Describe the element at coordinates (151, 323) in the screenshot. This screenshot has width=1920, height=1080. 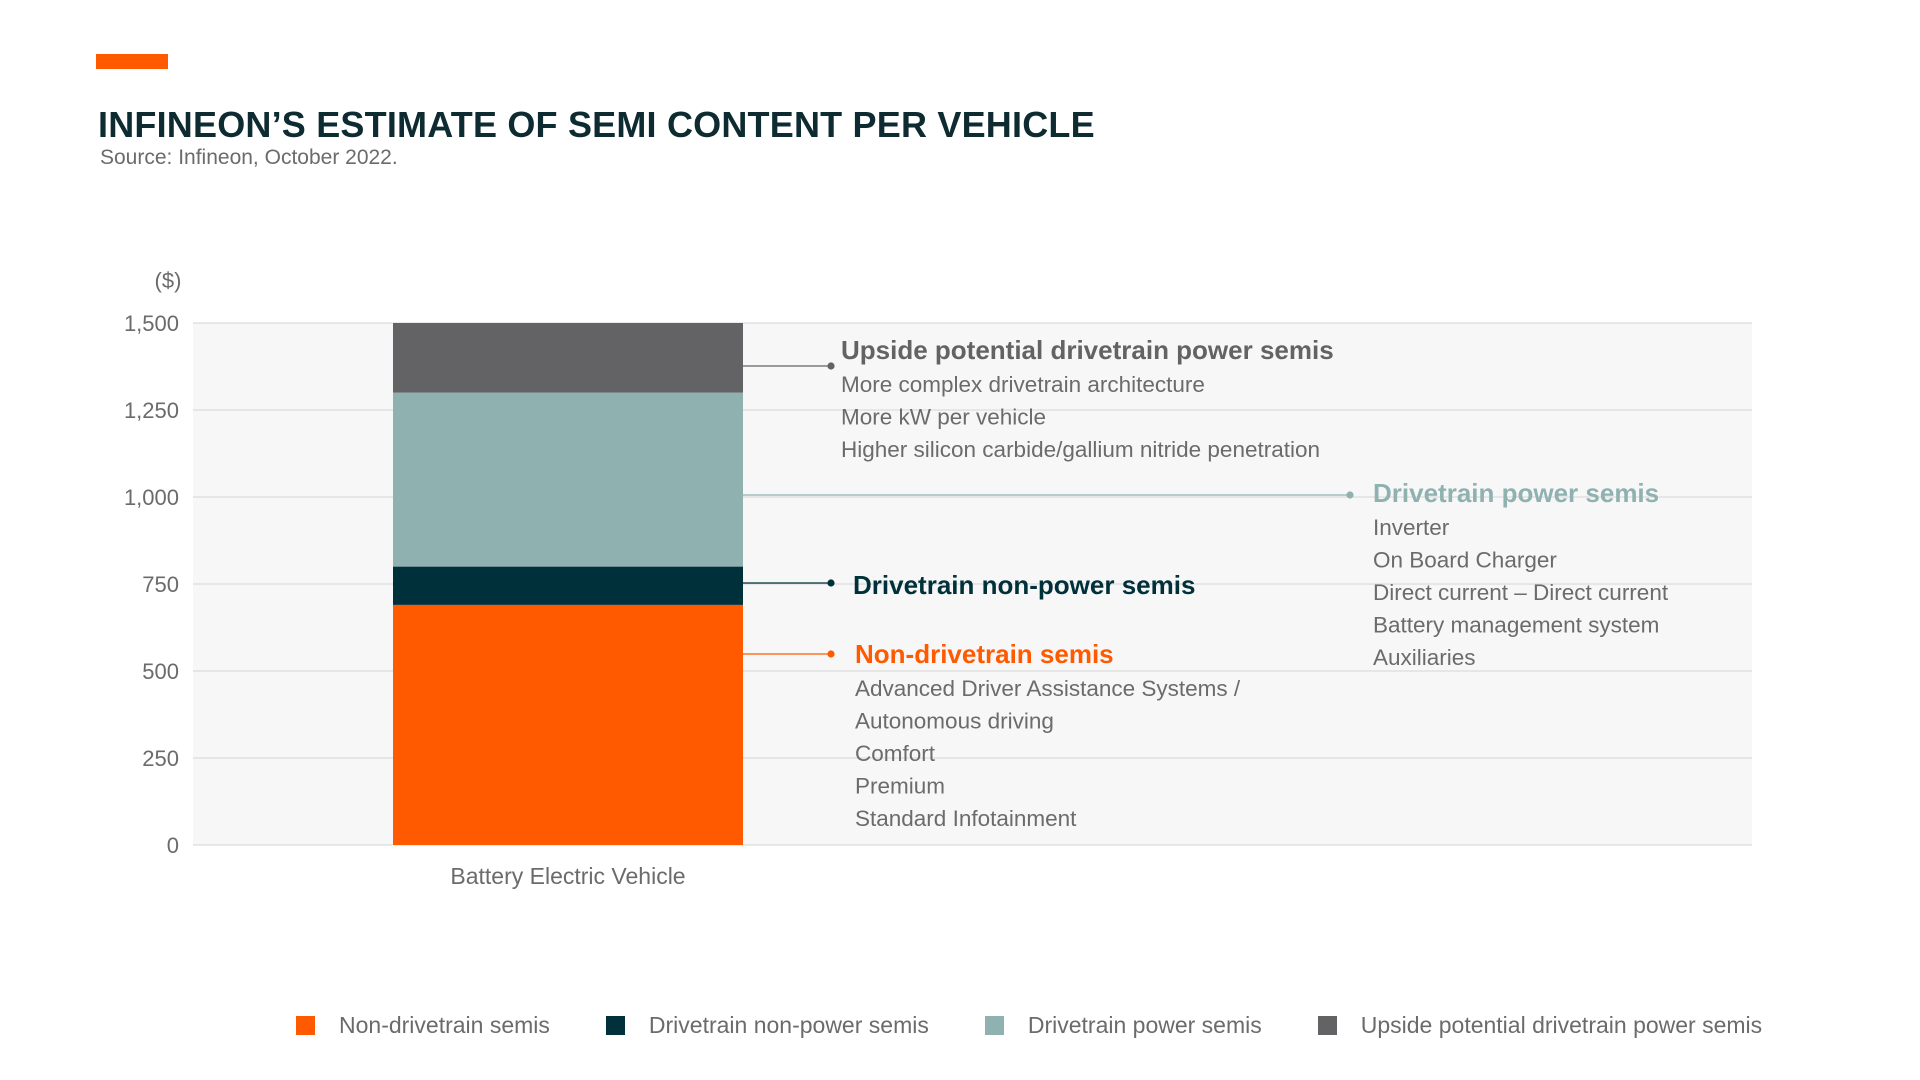
I see `y-tick-label: 1,500` at that location.